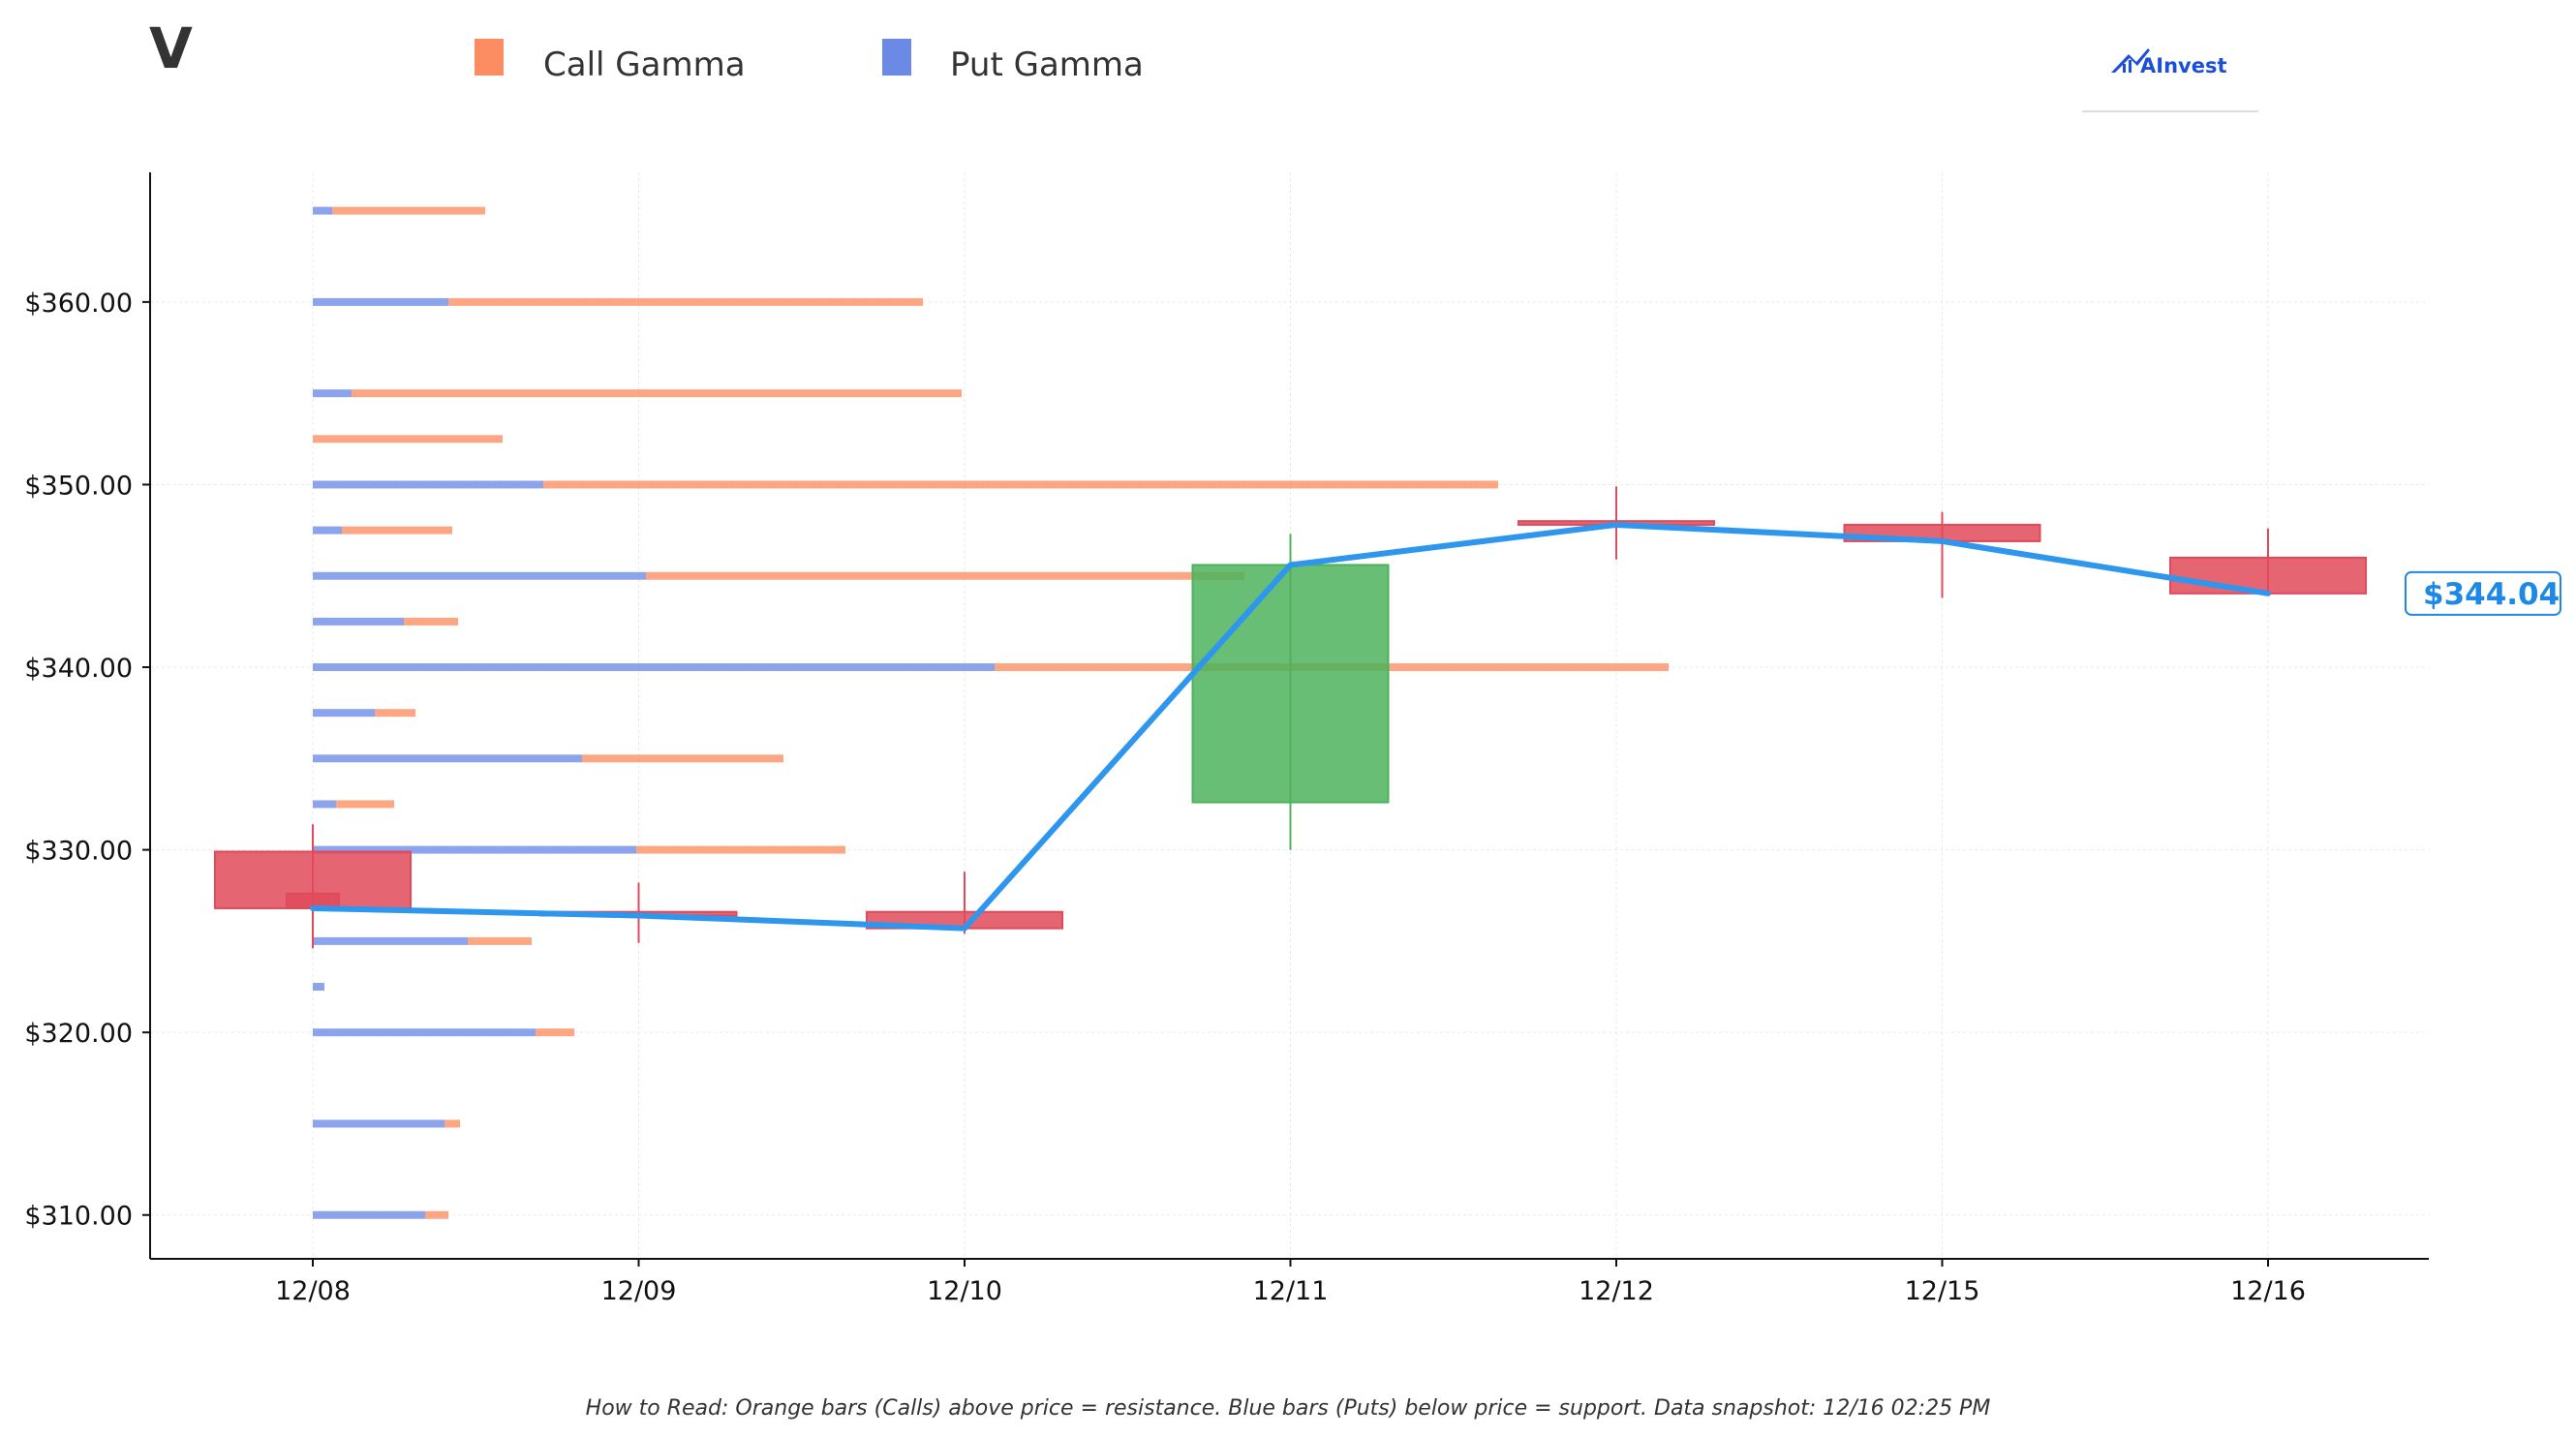 Image resolution: width=2576 pixels, height=1437 pixels. What do you see at coordinates (2183, 65) in the screenshot?
I see `brand-name: AInvest` at bounding box center [2183, 65].